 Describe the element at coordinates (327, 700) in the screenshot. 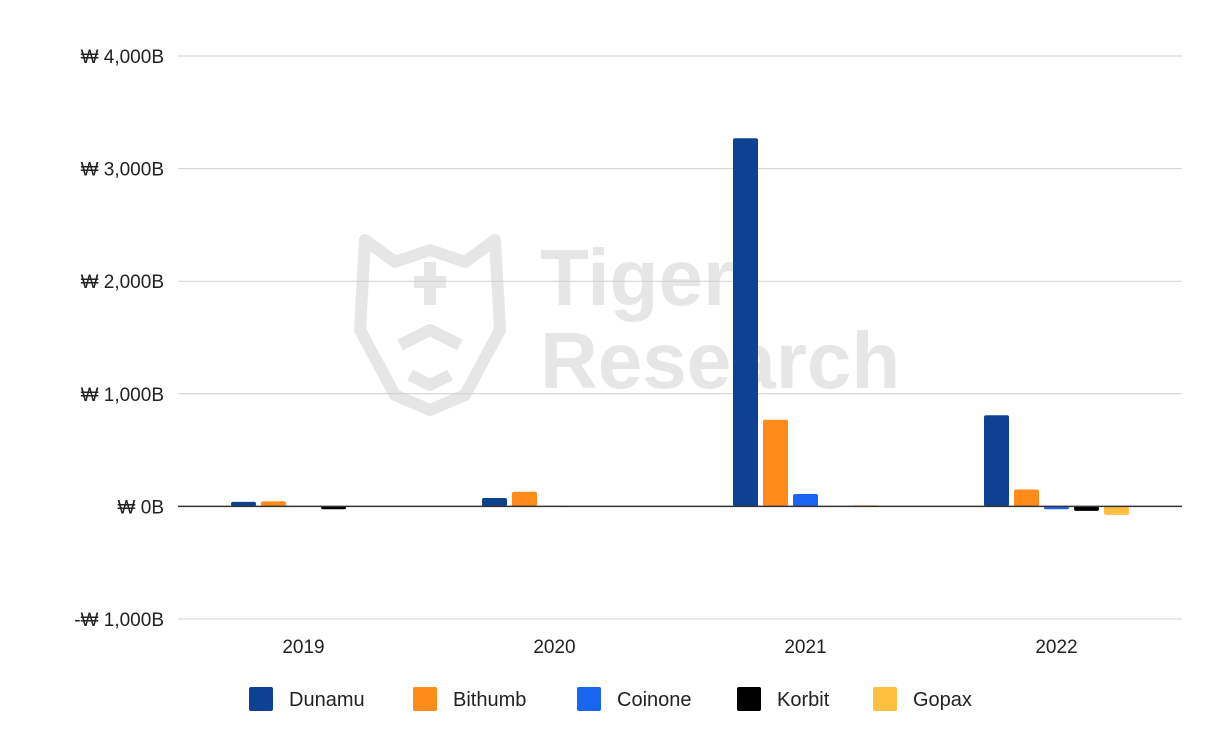

I see `legend-label: Dunamu` at that location.